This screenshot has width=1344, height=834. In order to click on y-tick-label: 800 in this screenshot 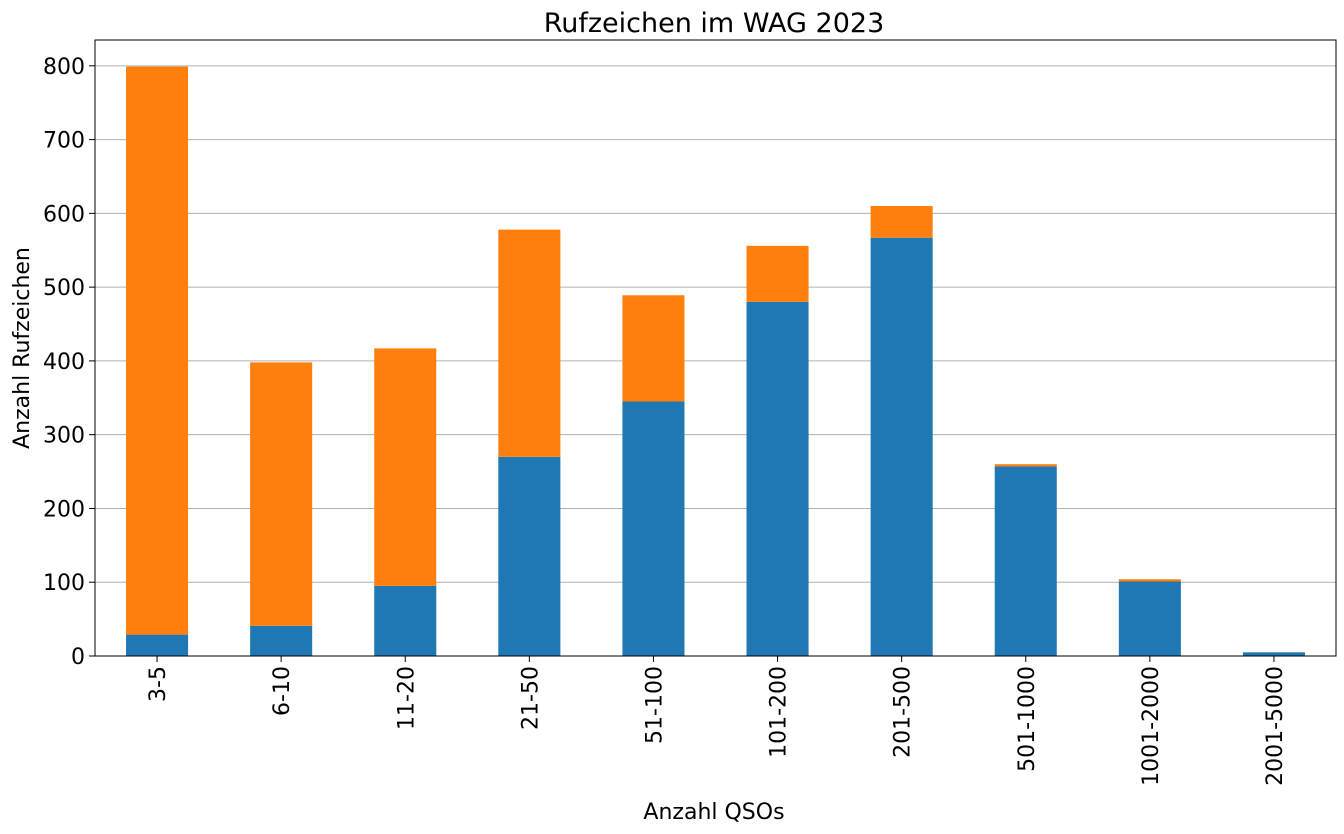, I will do `click(64, 67)`.